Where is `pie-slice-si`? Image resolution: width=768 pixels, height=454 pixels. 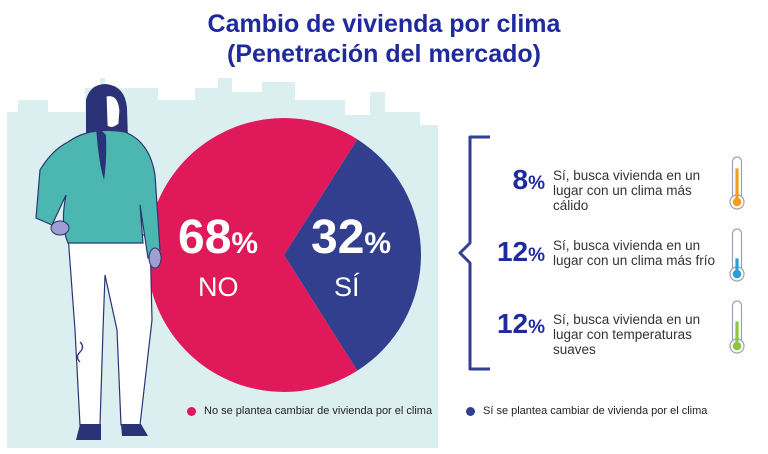 pie-slice-si is located at coordinates (353, 255).